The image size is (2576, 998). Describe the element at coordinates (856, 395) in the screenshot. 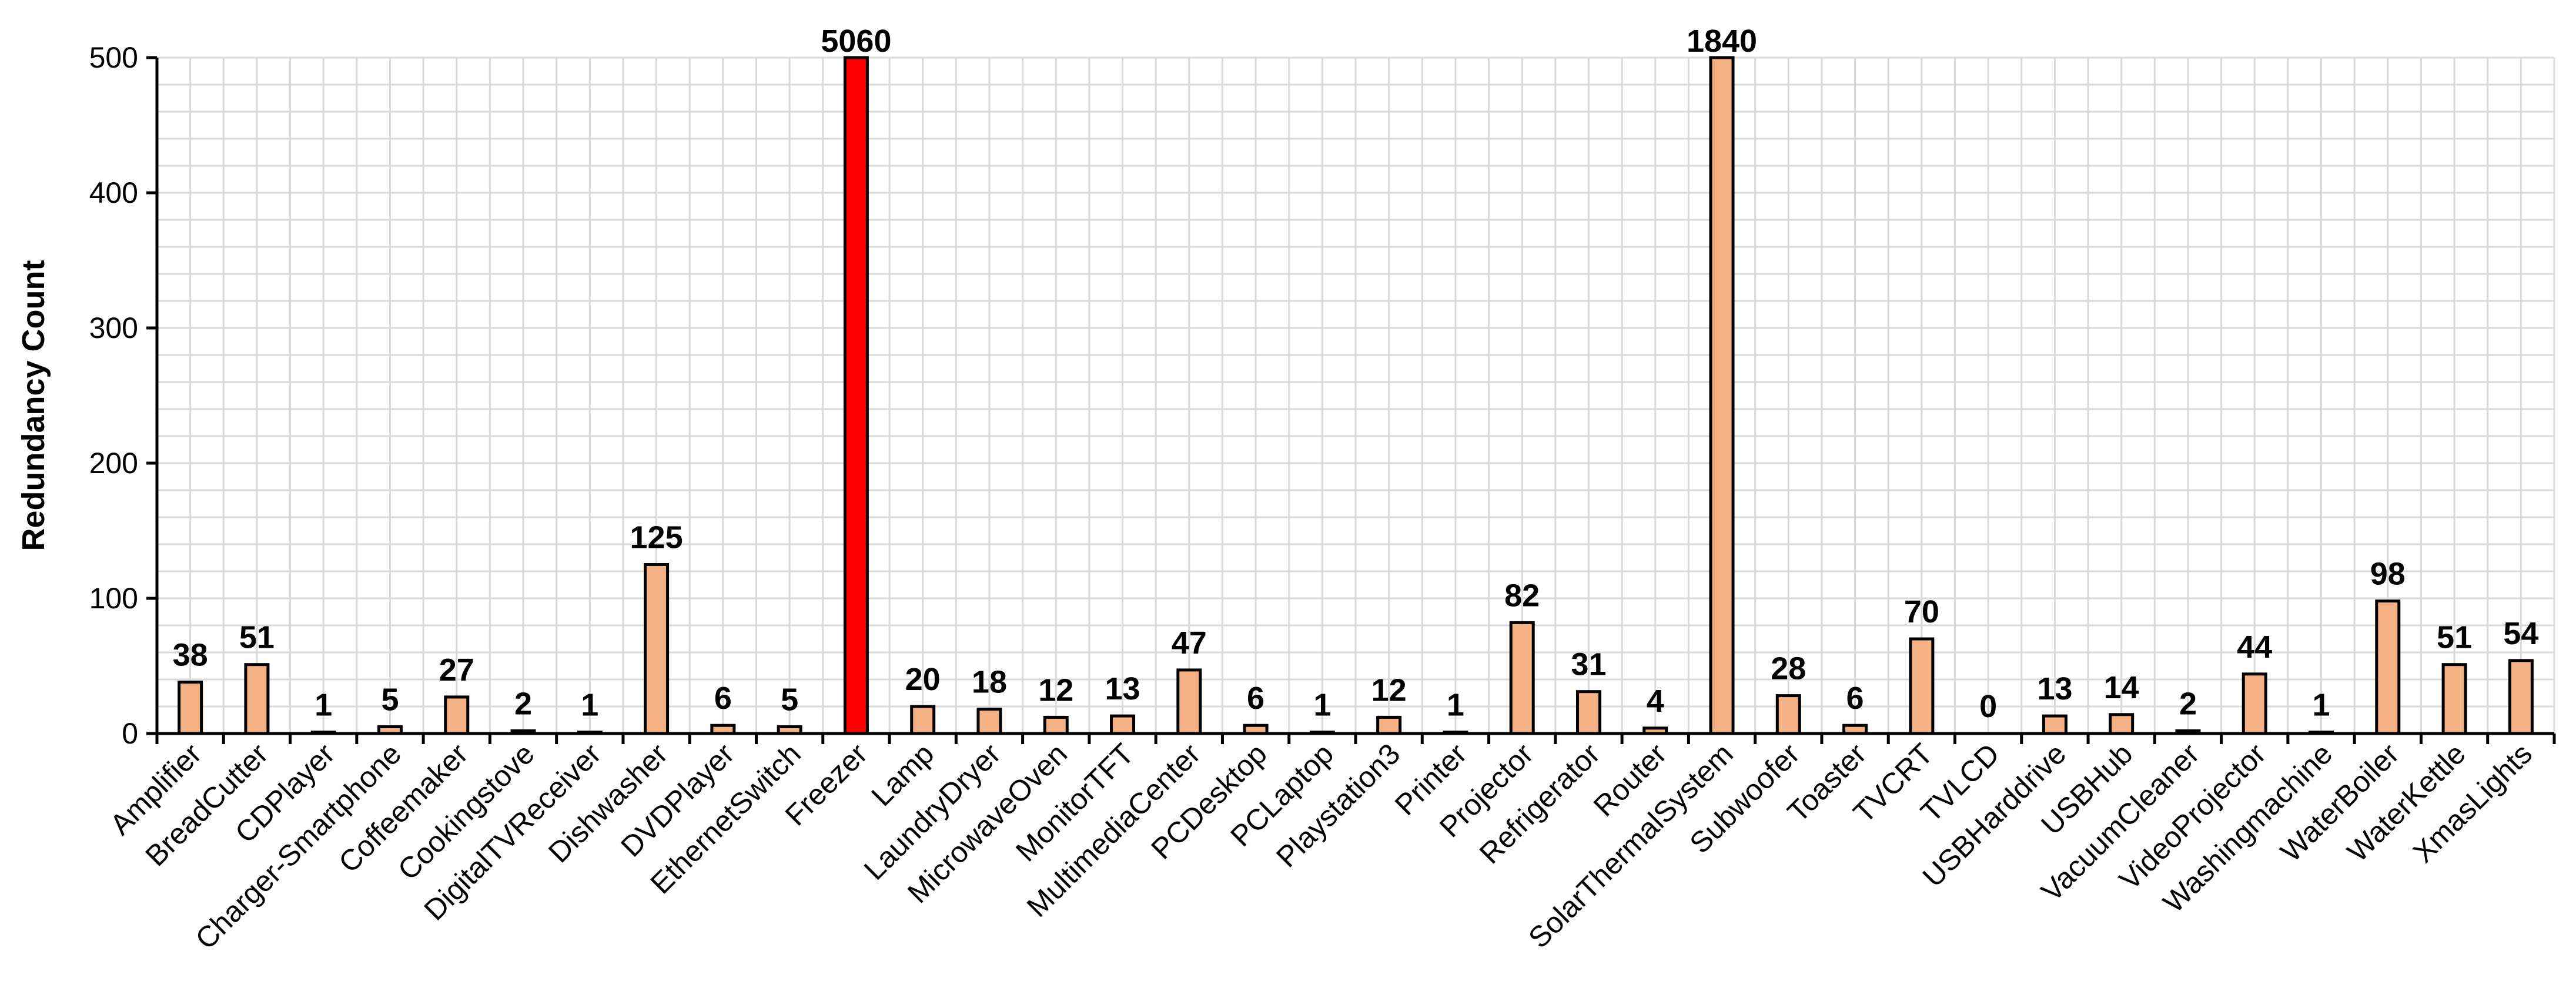

I see `bar-freezer` at that location.